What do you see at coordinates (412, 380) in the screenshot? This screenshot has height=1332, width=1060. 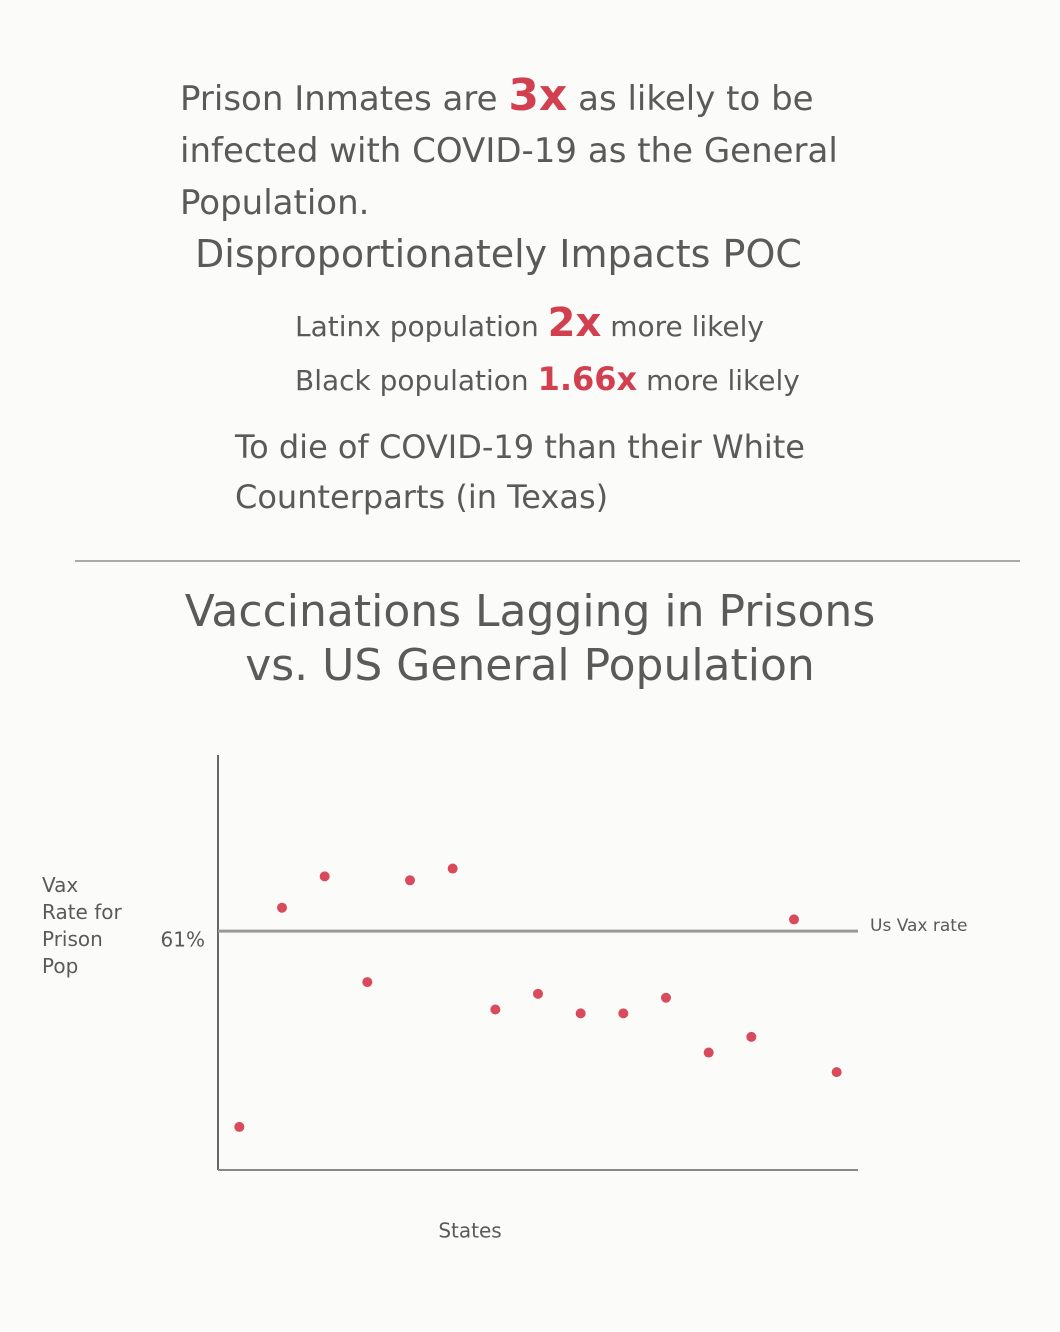 I see `black-text: Black population` at bounding box center [412, 380].